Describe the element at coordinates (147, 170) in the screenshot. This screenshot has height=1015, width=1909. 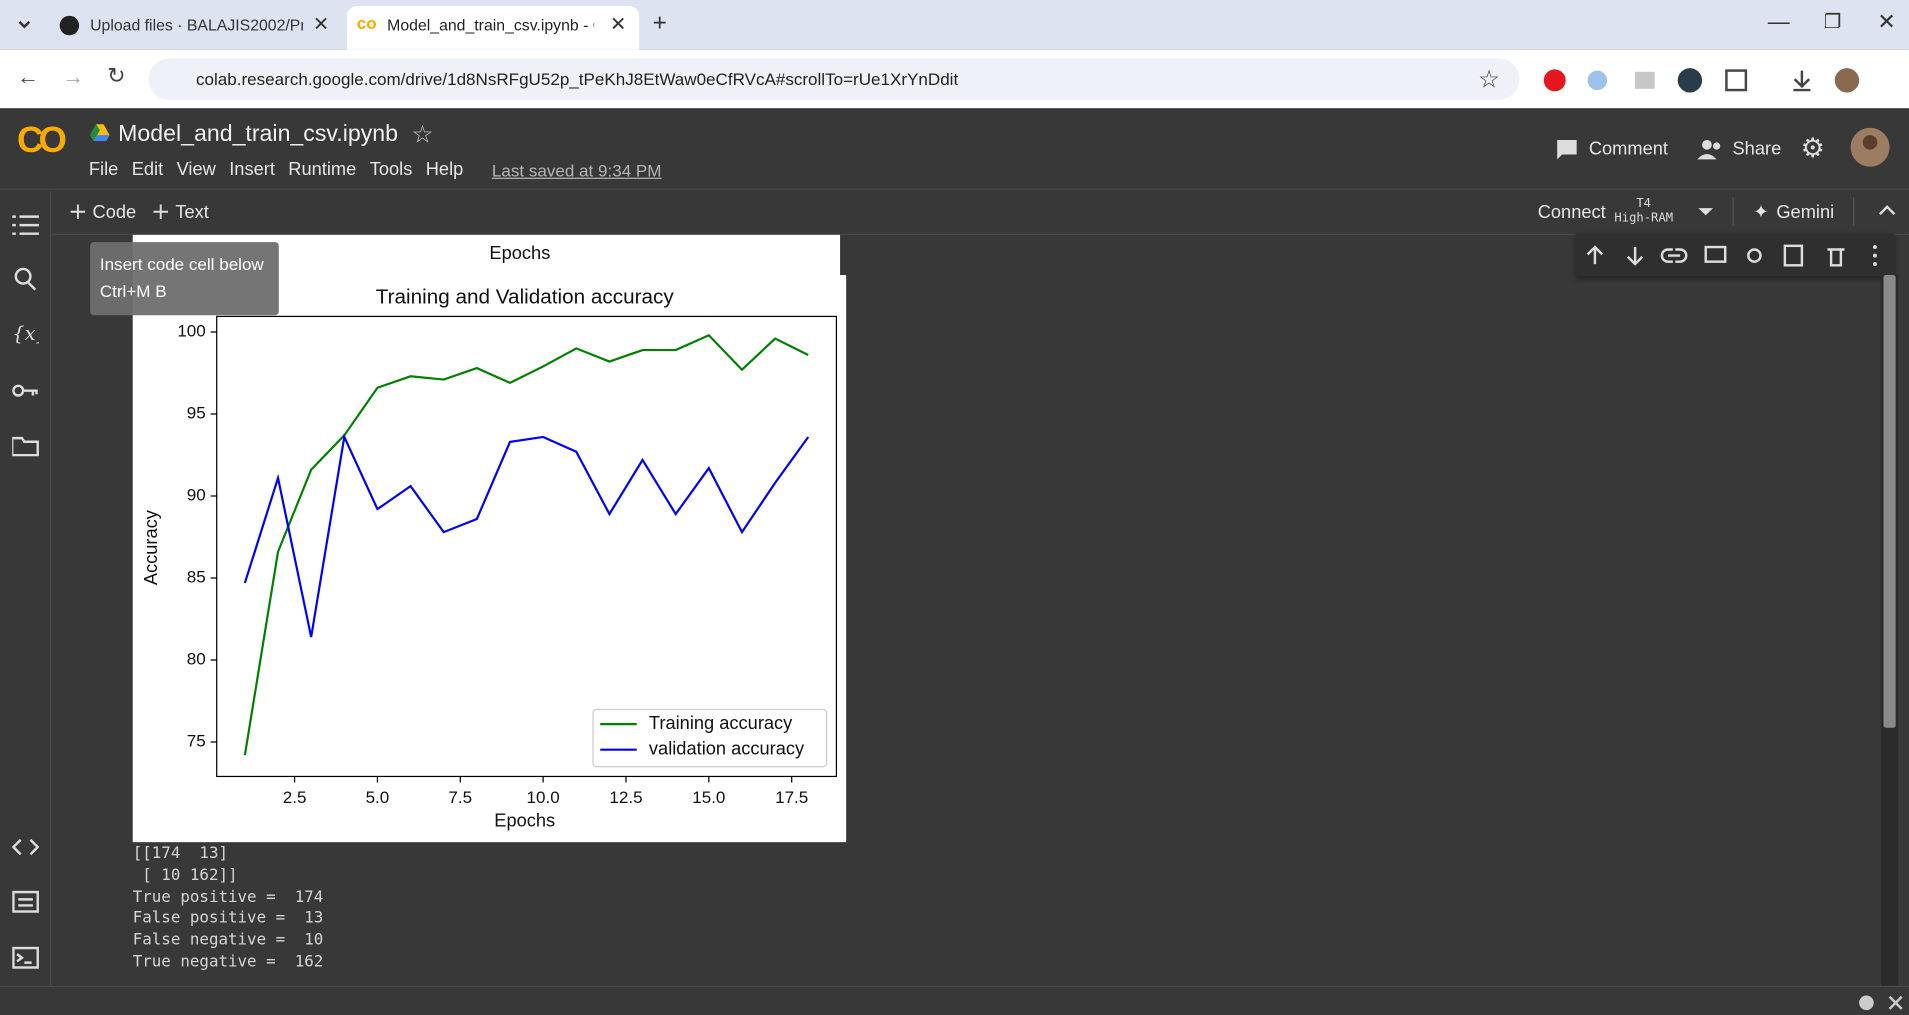
I see `menu-item: Edit` at that location.